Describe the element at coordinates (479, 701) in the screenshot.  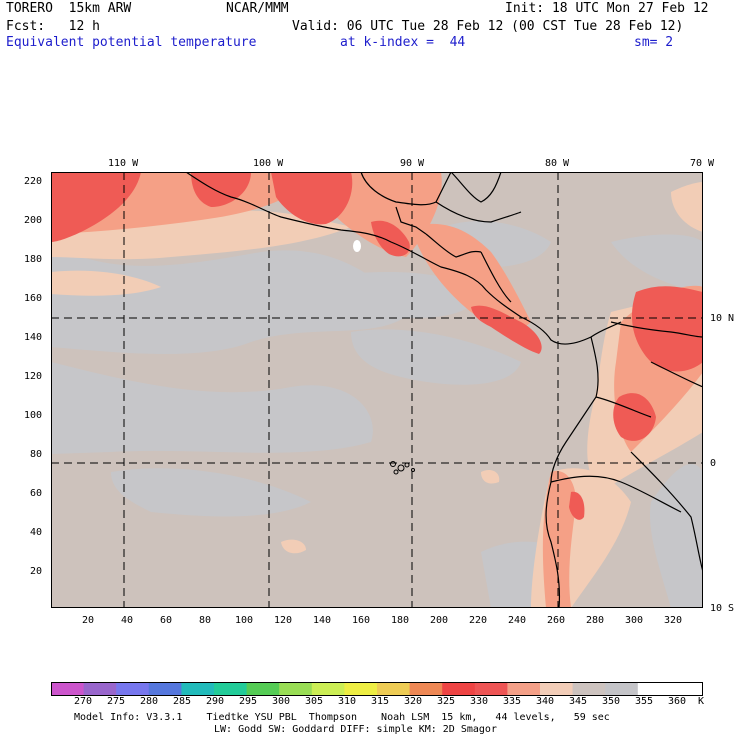
I see `colorbar-label: 330` at that location.